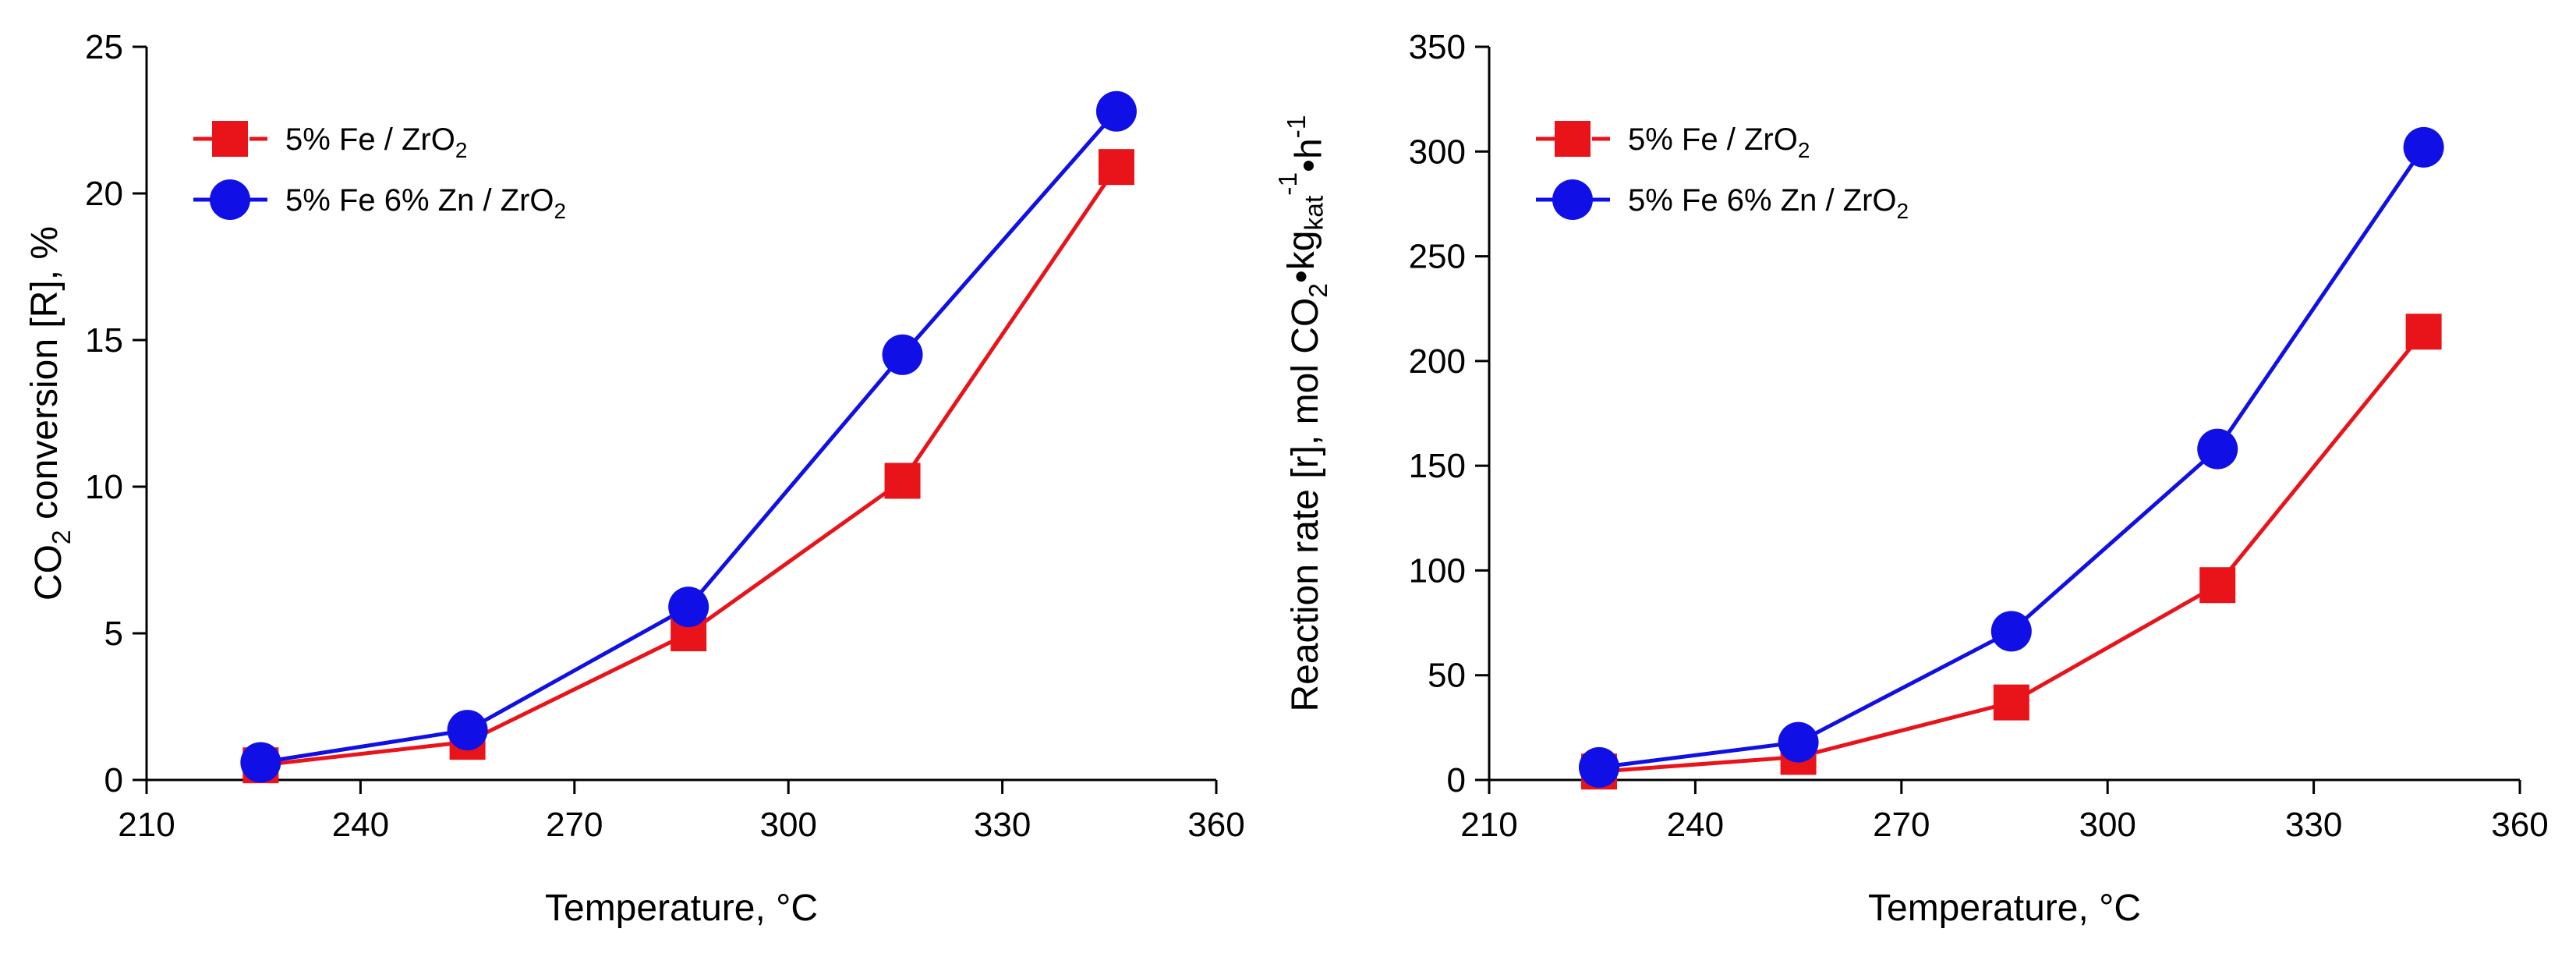 The height and width of the screenshot is (957, 2576). What do you see at coordinates (1308, 155) in the screenshot?
I see `y-axis-title-part: •h` at bounding box center [1308, 155].